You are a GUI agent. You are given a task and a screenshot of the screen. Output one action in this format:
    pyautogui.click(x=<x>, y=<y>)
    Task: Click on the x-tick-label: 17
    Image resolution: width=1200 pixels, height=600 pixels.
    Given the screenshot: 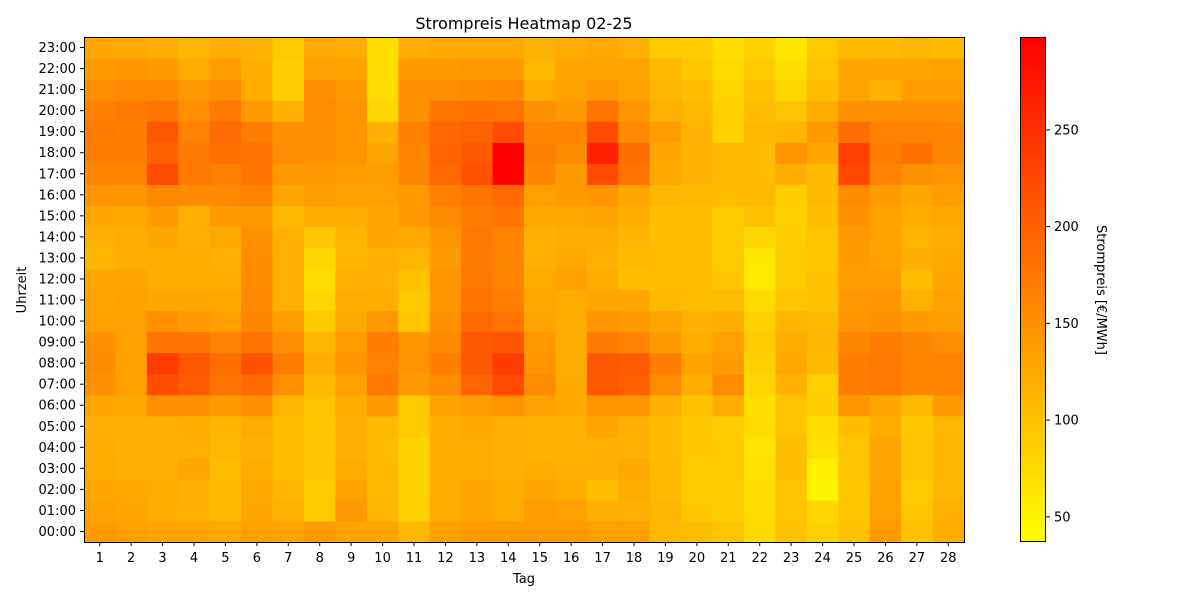 What is the action you would take?
    pyautogui.click(x=602, y=558)
    